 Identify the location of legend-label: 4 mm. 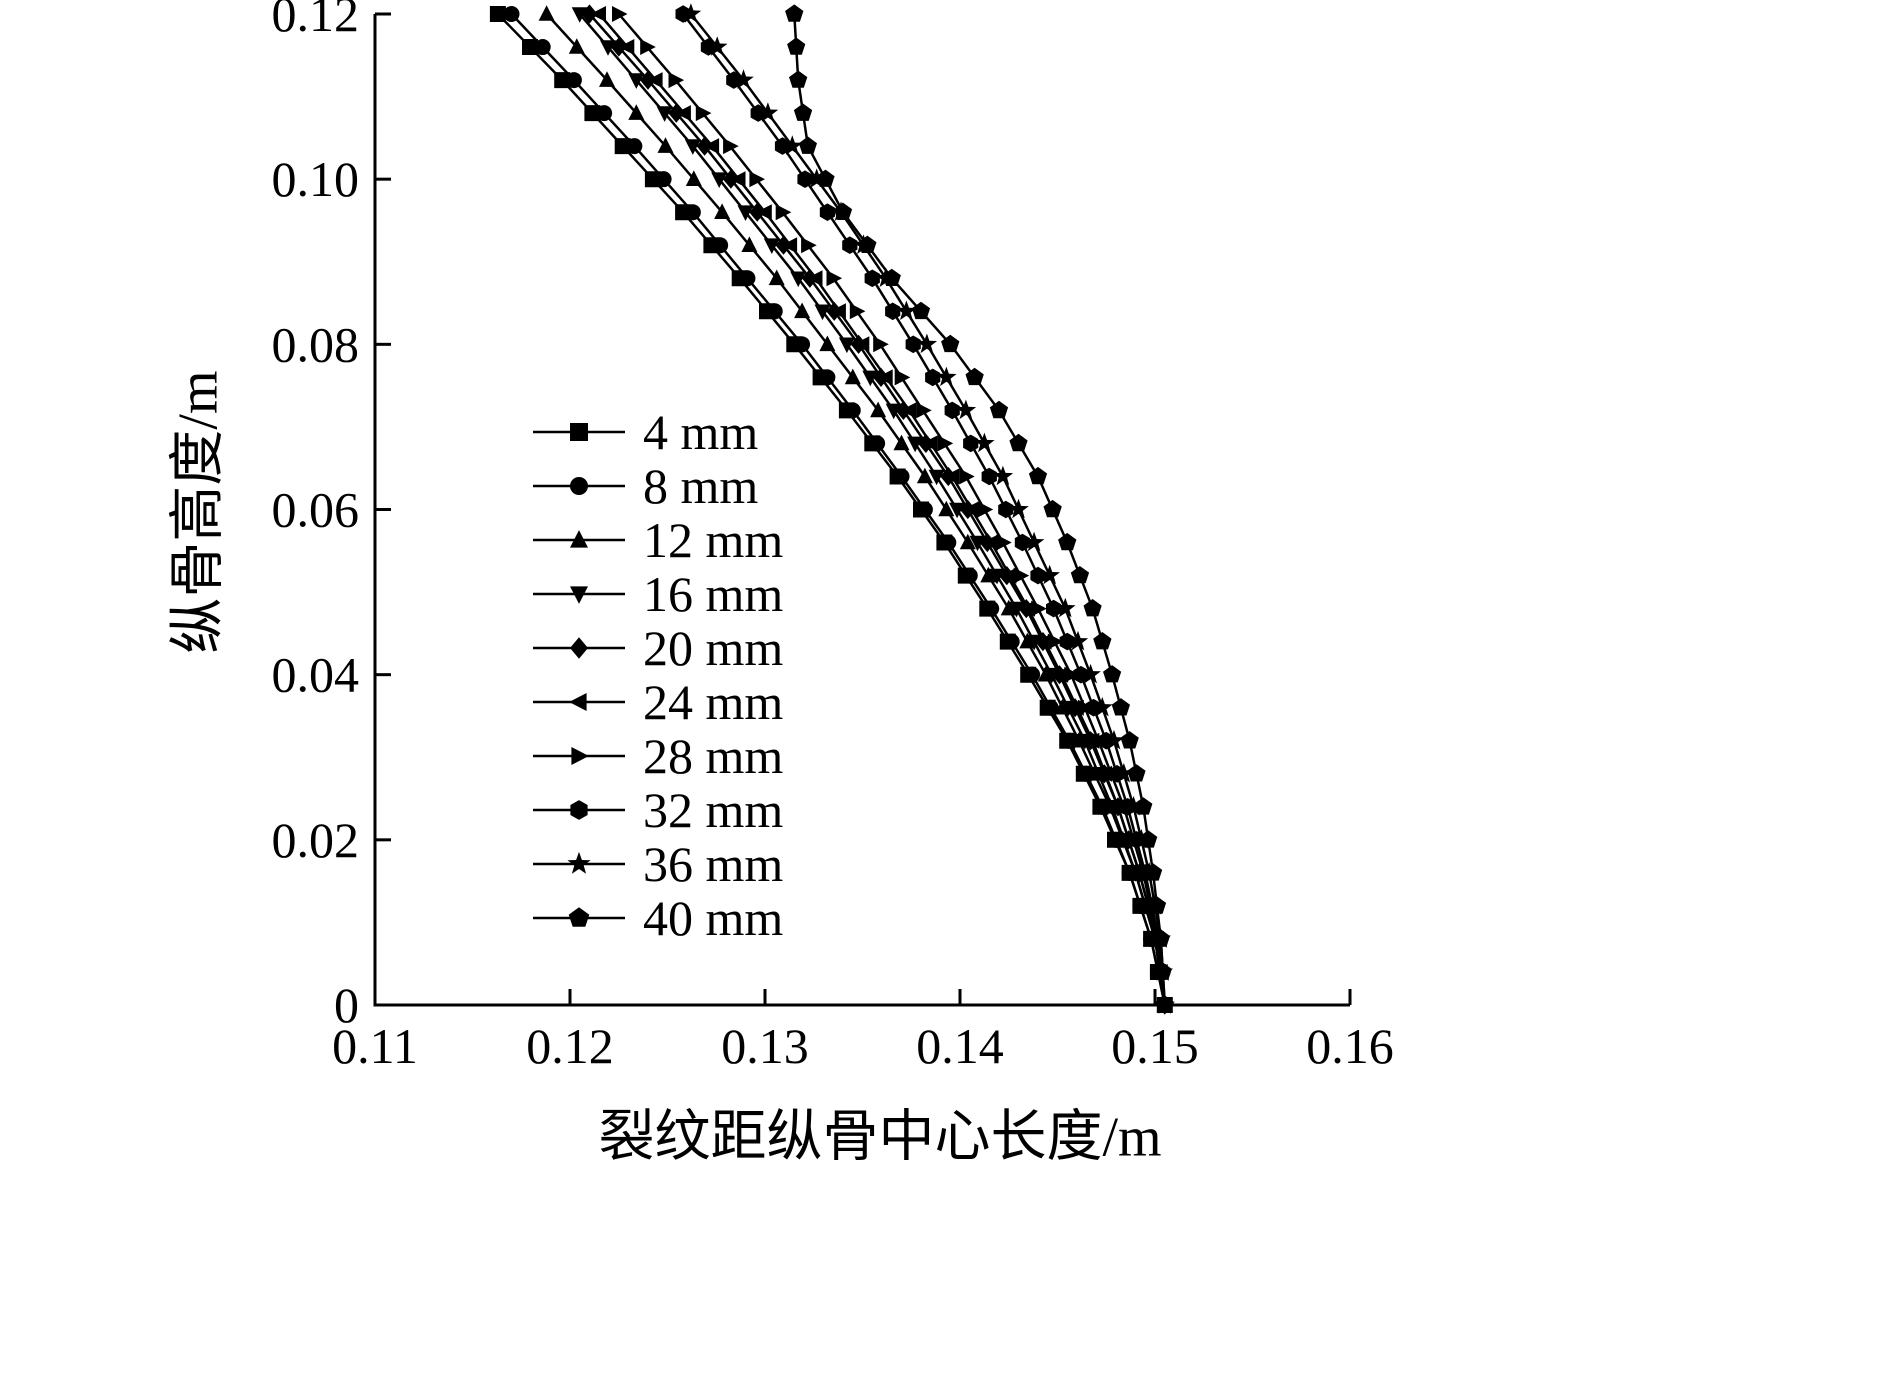
(700, 432).